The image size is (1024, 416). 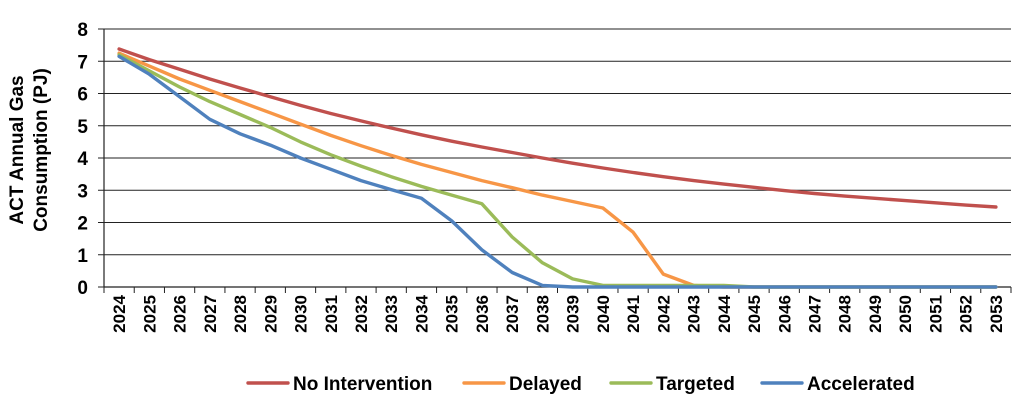 I want to click on y-tick-label-2: 2, so click(x=82, y=224).